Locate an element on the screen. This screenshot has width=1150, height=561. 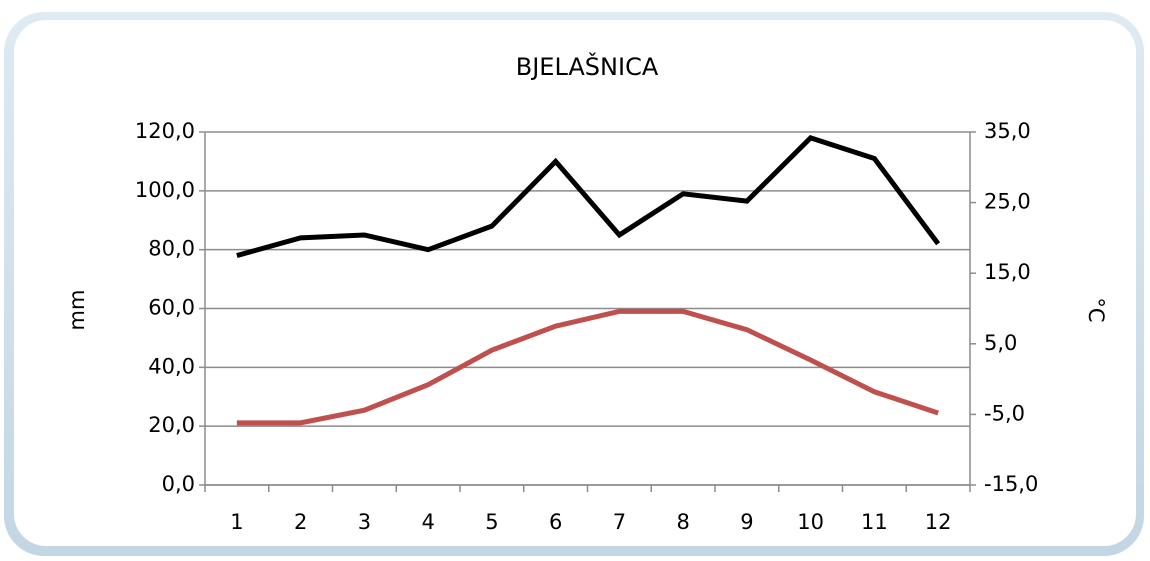
y2-tick-label: -5,0 is located at coordinates (1004, 413).